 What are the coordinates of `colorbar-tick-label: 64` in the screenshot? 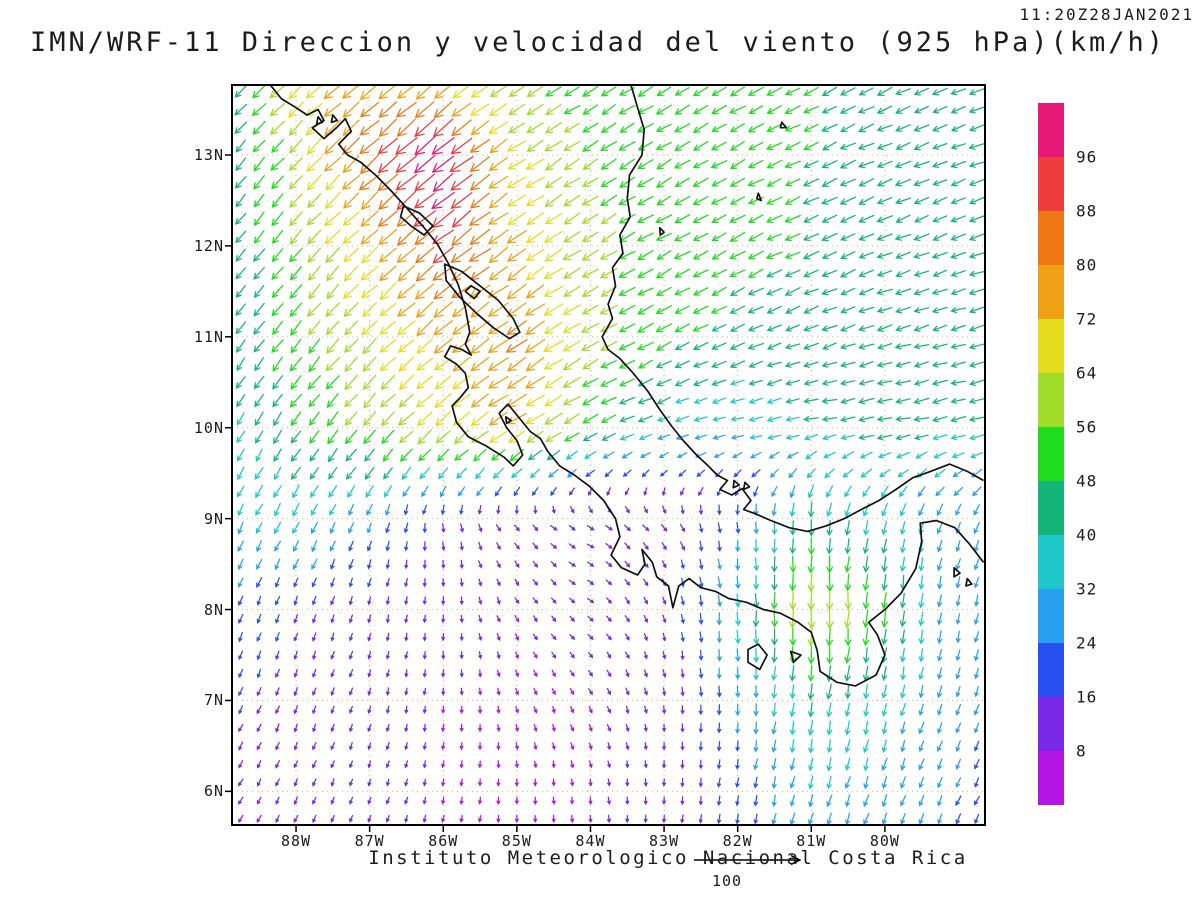 It's located at (1087, 373).